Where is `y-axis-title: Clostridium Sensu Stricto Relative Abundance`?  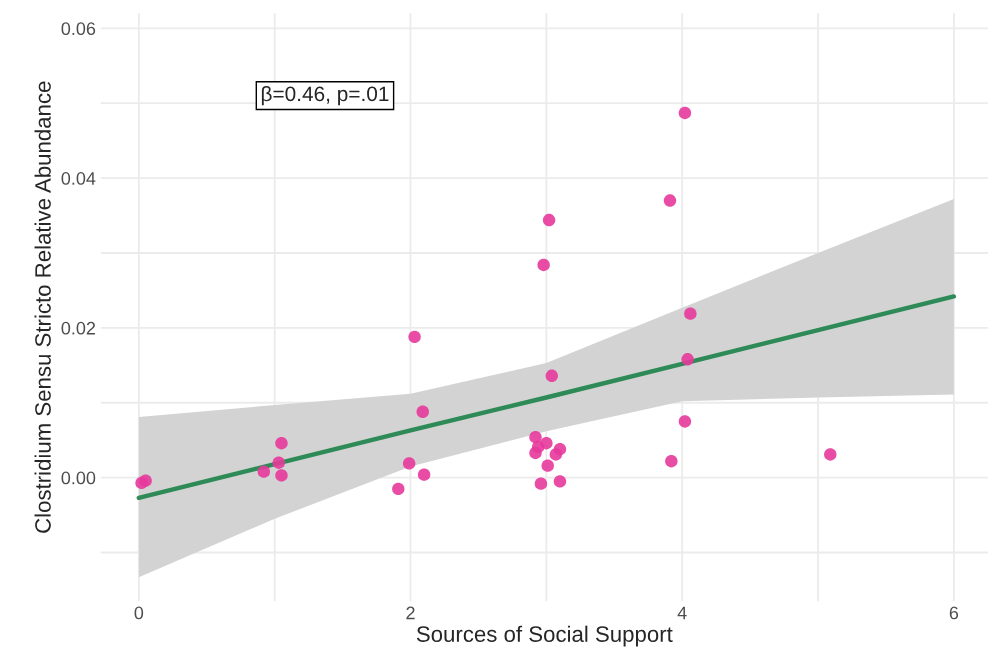
y-axis-title: Clostridium Sensu Stricto Relative Abundance is located at coordinates (42, 307).